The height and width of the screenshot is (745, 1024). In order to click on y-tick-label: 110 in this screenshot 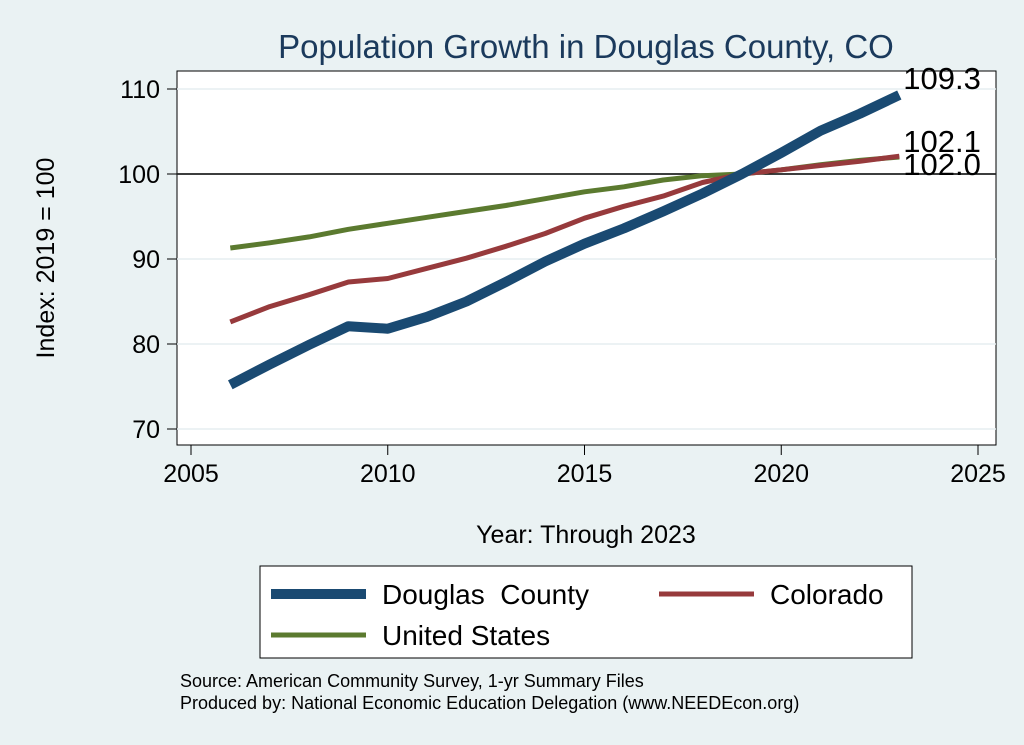, I will do `click(140, 90)`.